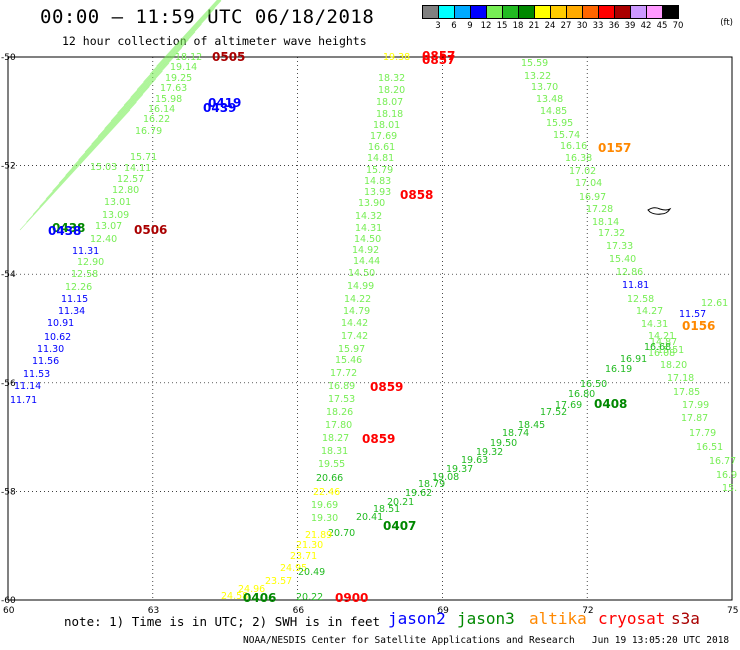  Describe the element at coordinates (356, 311) in the screenshot. I see `wave-height-label: 14.79` at that location.